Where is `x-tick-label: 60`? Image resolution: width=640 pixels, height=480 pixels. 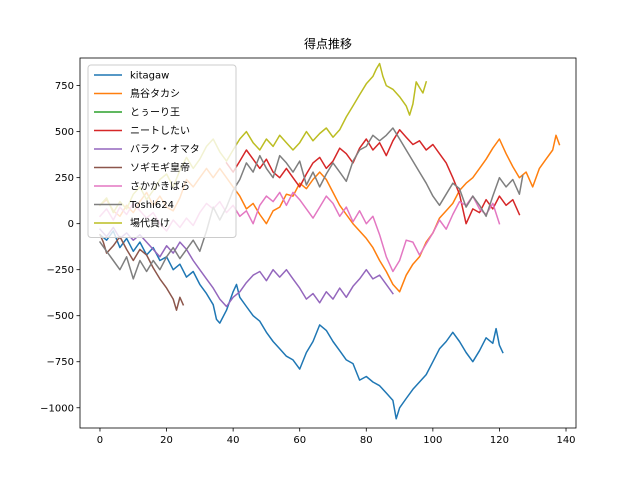
x-tick-label: 60 is located at coordinates (299, 440).